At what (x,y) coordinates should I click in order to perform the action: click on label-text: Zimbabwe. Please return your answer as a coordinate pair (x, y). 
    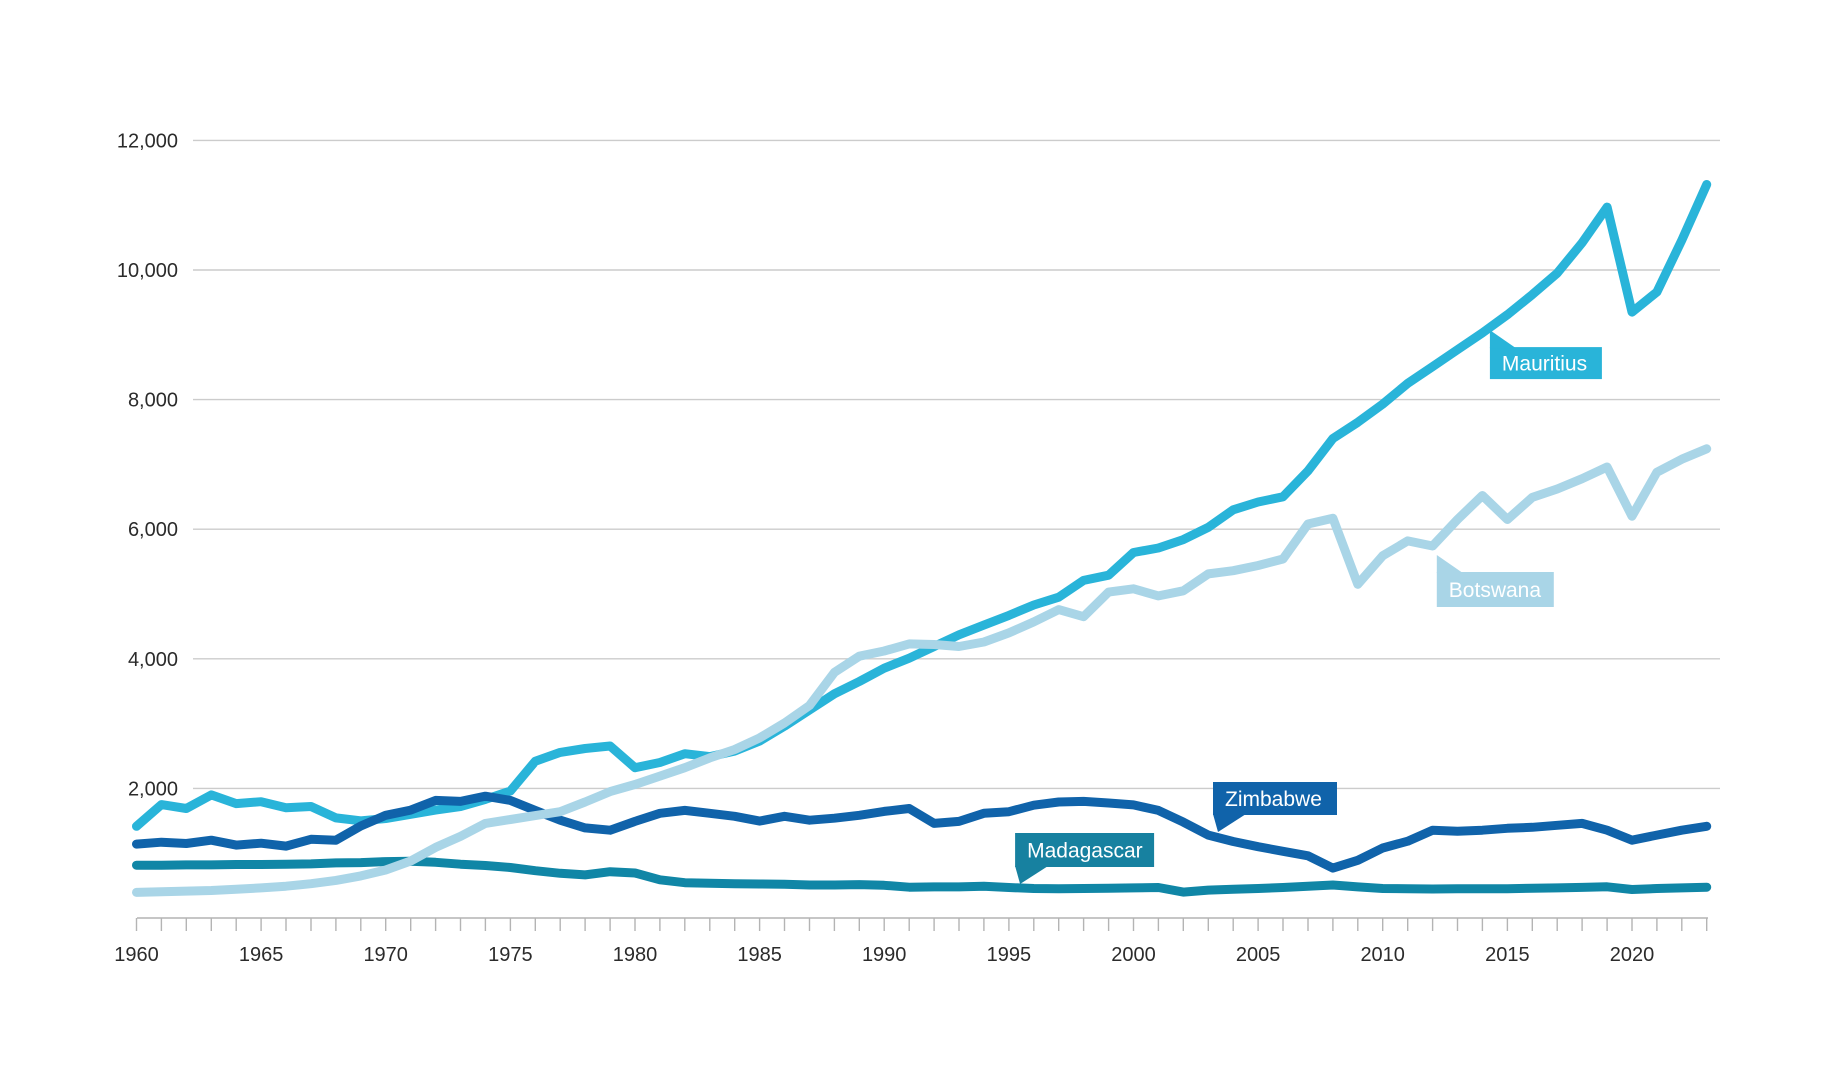
    Looking at the image, I should click on (1273, 799).